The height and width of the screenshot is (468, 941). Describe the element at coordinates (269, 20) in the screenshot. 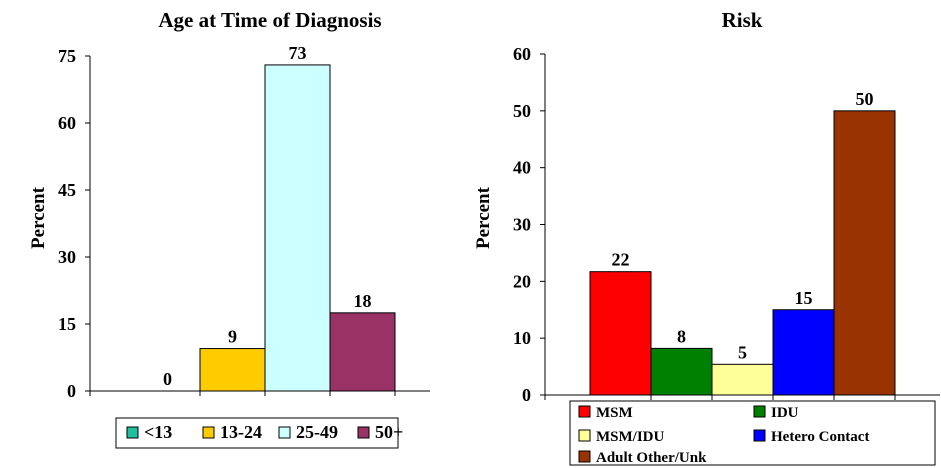

I see `age-chart-title: Age at Time of Diagnosis` at that location.